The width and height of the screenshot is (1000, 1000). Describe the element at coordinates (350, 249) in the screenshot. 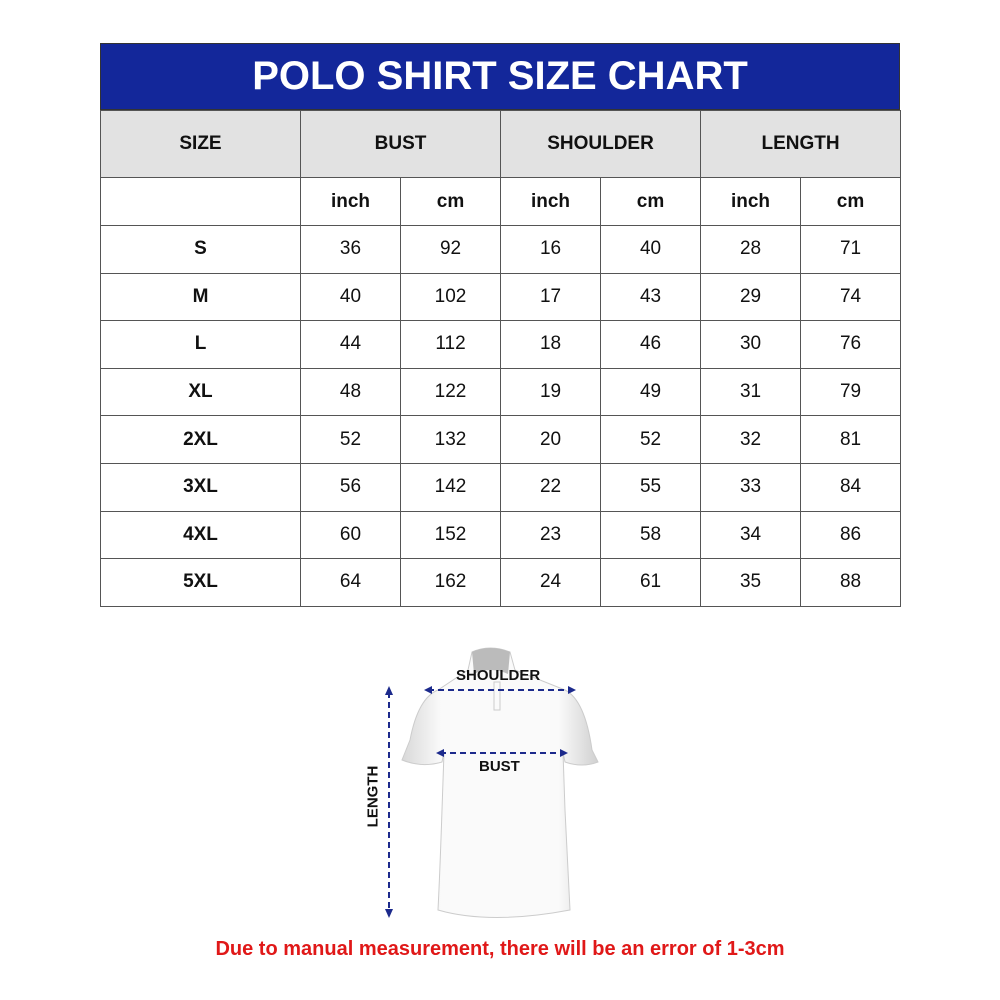

I see `value-cell: 36` at that location.